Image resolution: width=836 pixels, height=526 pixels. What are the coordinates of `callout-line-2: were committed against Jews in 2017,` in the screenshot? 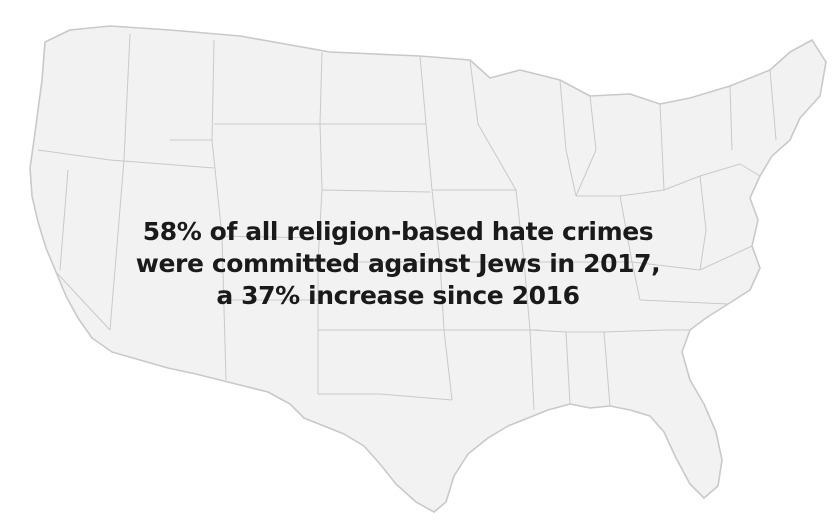 It's located at (398, 263).